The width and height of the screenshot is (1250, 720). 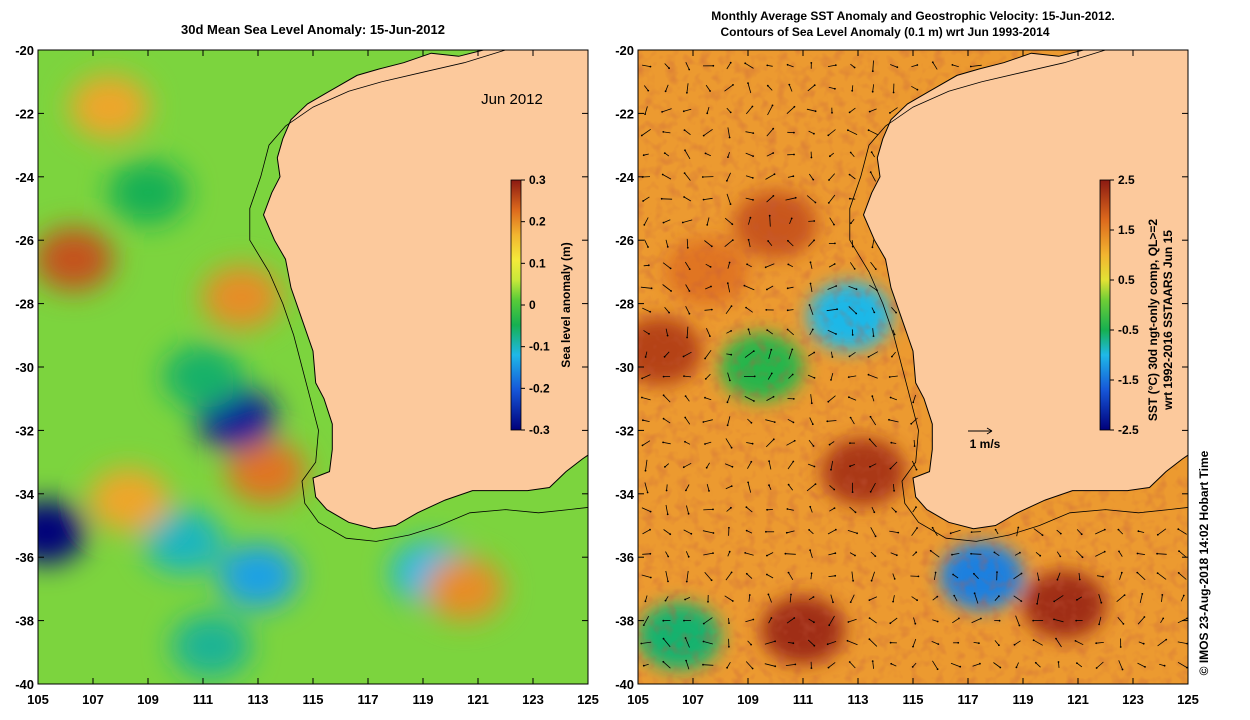 What do you see at coordinates (566, 304) in the screenshot?
I see `sla-colorbar-label: Sea level anomaly (m)` at bounding box center [566, 304].